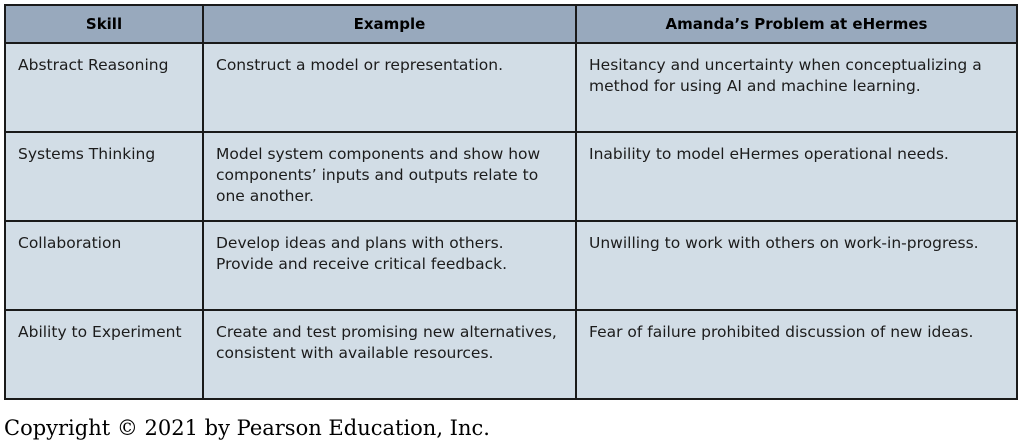 Image resolution: width=1020 pixels, height=447 pixels. Describe the element at coordinates (104, 176) in the screenshot. I see `skill-cell: Systems Thinking` at that location.